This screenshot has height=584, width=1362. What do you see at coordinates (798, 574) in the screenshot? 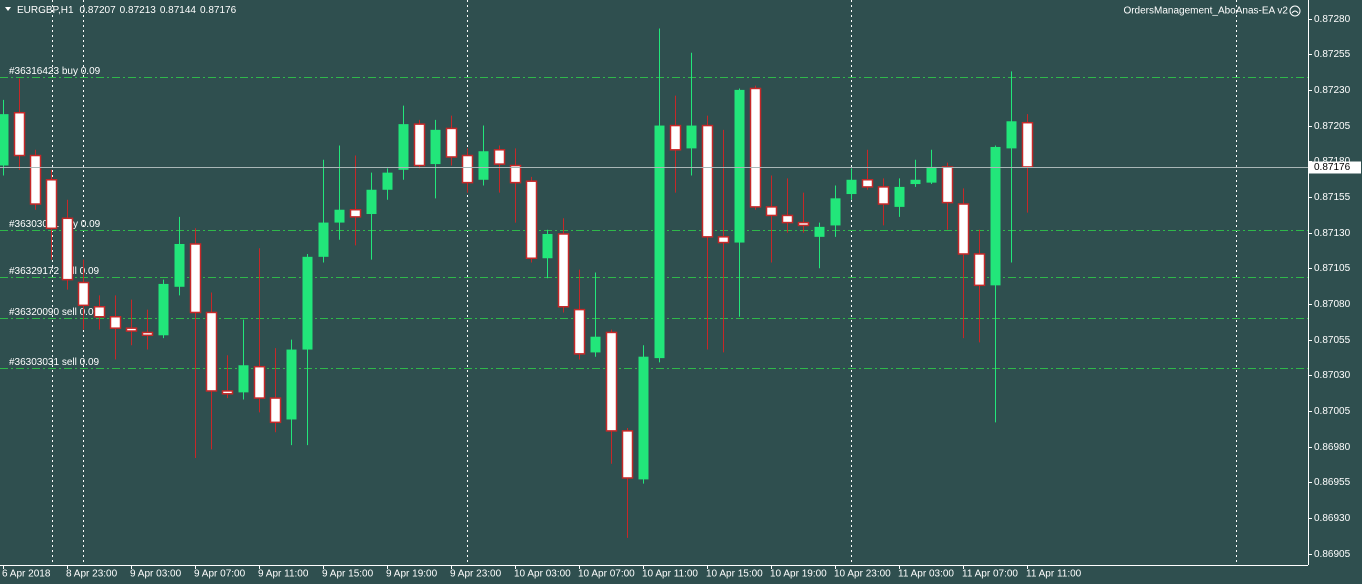
I see `x-tick-label: 10 Apr 19:00` at bounding box center [798, 574].